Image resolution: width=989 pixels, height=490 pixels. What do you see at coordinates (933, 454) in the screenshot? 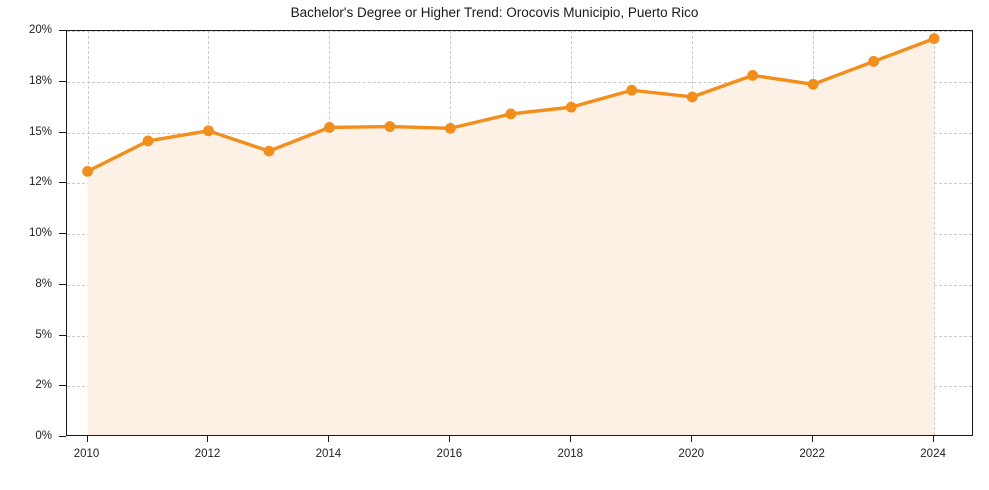
I see `x-axis-tick-label: 2024` at bounding box center [933, 454].